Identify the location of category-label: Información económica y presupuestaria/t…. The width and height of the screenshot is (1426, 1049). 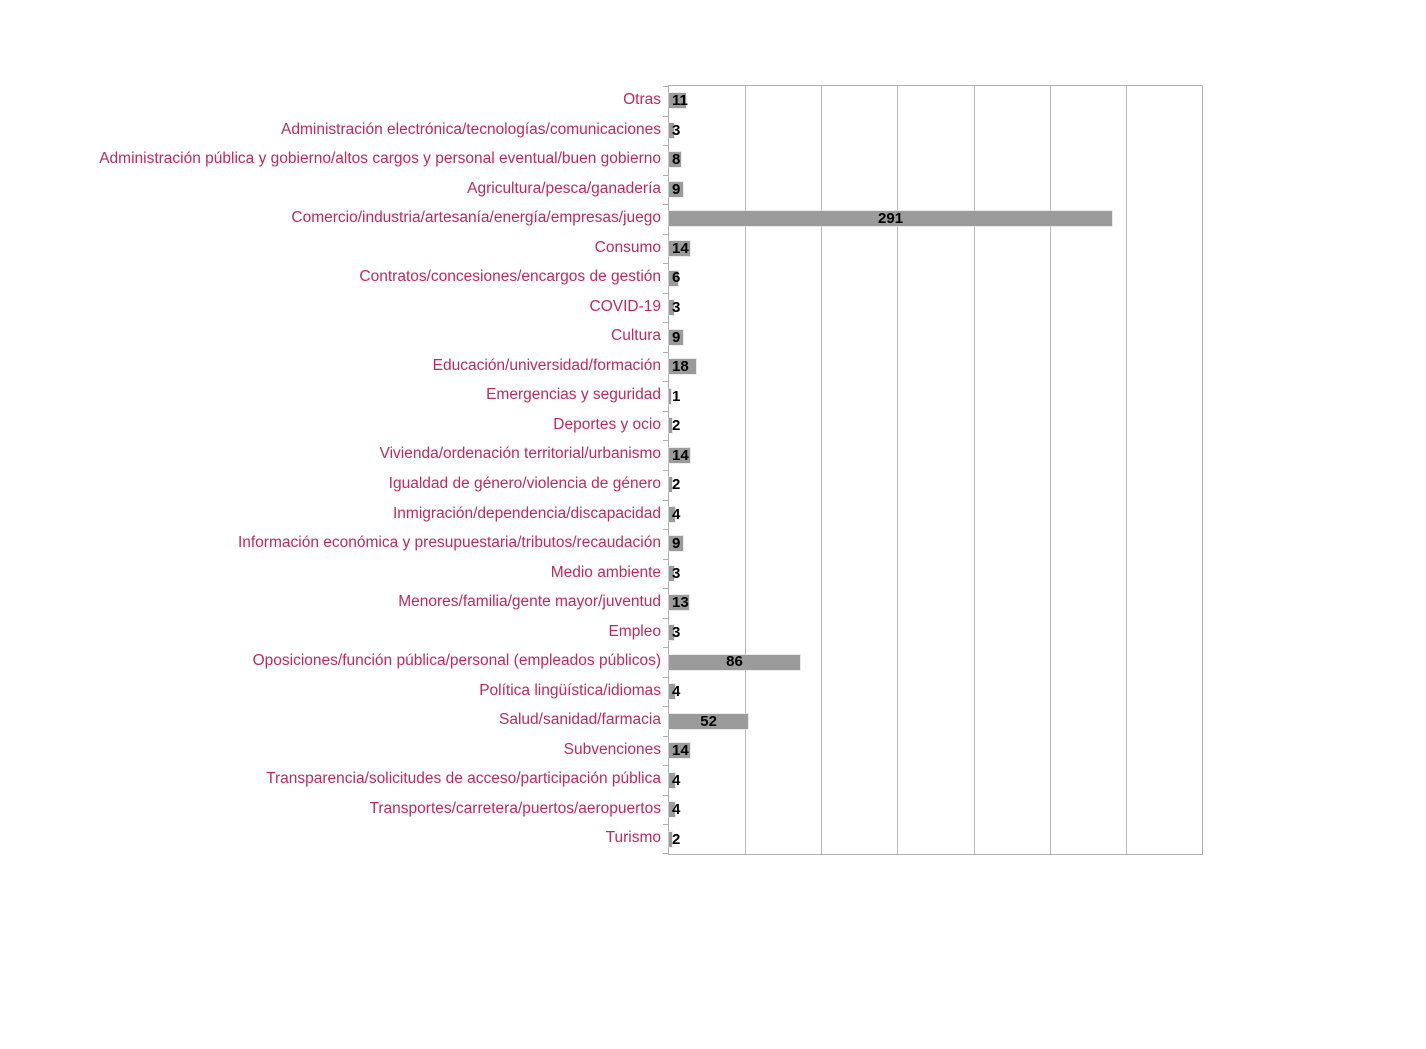
(449, 543).